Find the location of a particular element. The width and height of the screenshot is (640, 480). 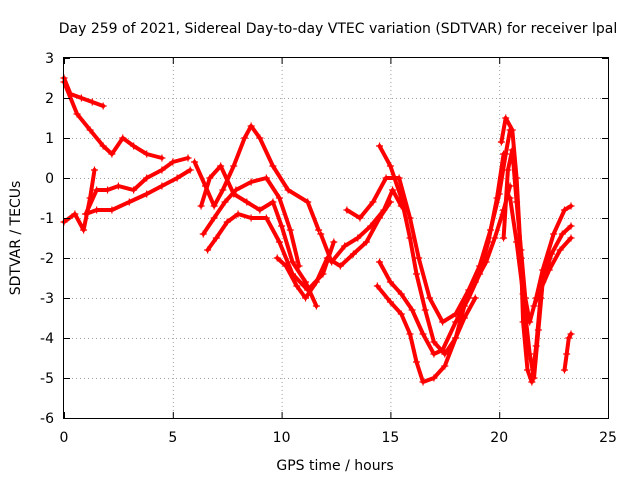

y-axis-label: SDTVAR / TECUs is located at coordinates (16, 238).